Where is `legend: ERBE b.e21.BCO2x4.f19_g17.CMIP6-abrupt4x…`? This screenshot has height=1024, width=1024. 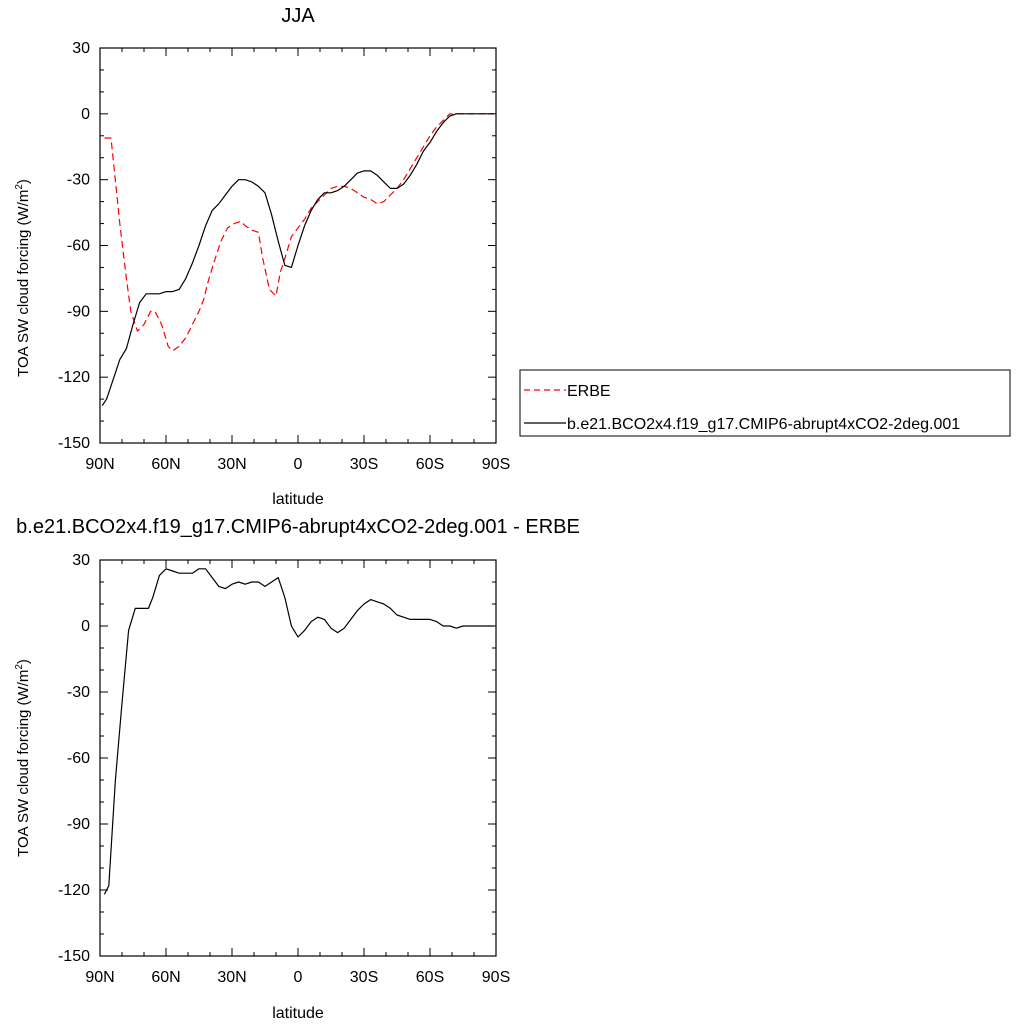
legend: ERBE b.e21.BCO2x4.f19_g17.CMIP6-abrupt4x… is located at coordinates (765, 403).